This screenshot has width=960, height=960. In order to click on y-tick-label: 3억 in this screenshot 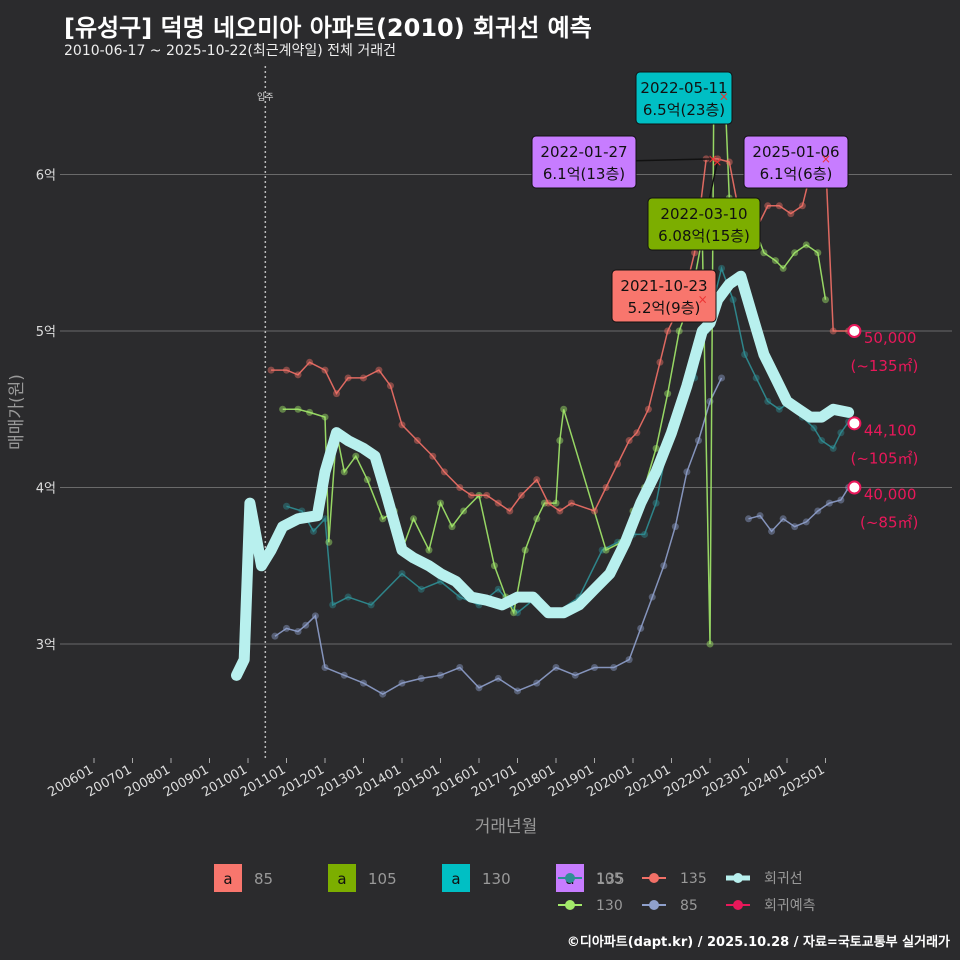, I will do `click(46, 645)`.